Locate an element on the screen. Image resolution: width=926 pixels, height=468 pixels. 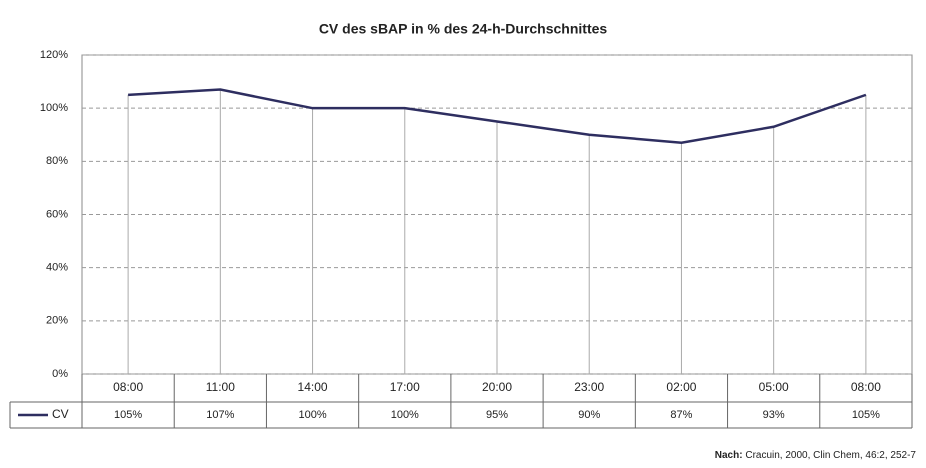
line is located at coordinates (497, 116).